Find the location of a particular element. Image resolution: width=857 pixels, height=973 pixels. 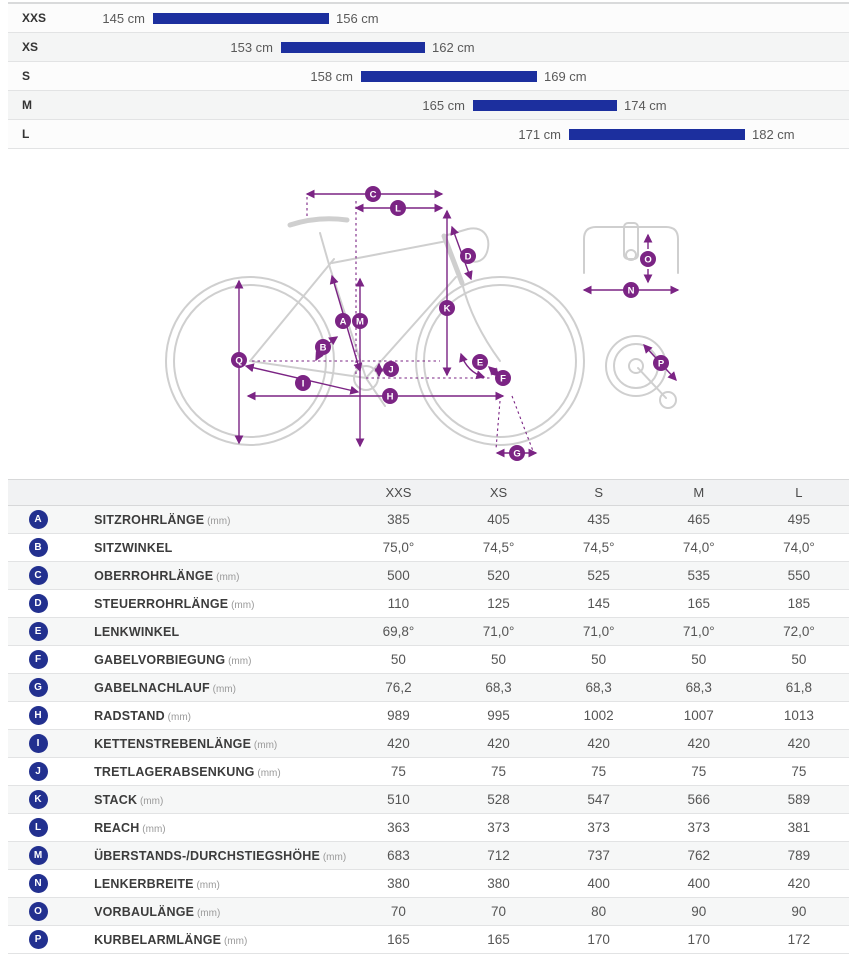

geo-value: 405 is located at coordinates (498, 519).